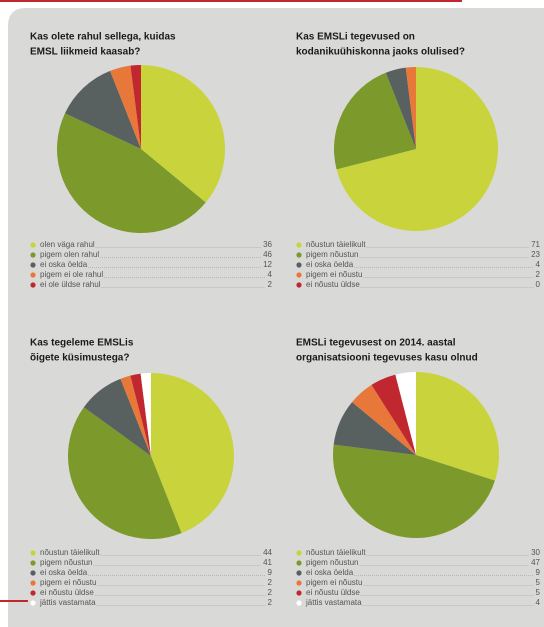 The width and height of the screenshot is (544, 627). What do you see at coordinates (85, 52) in the screenshot?
I see `chart-title: EMSL liikmeid kaasab?` at bounding box center [85, 52].